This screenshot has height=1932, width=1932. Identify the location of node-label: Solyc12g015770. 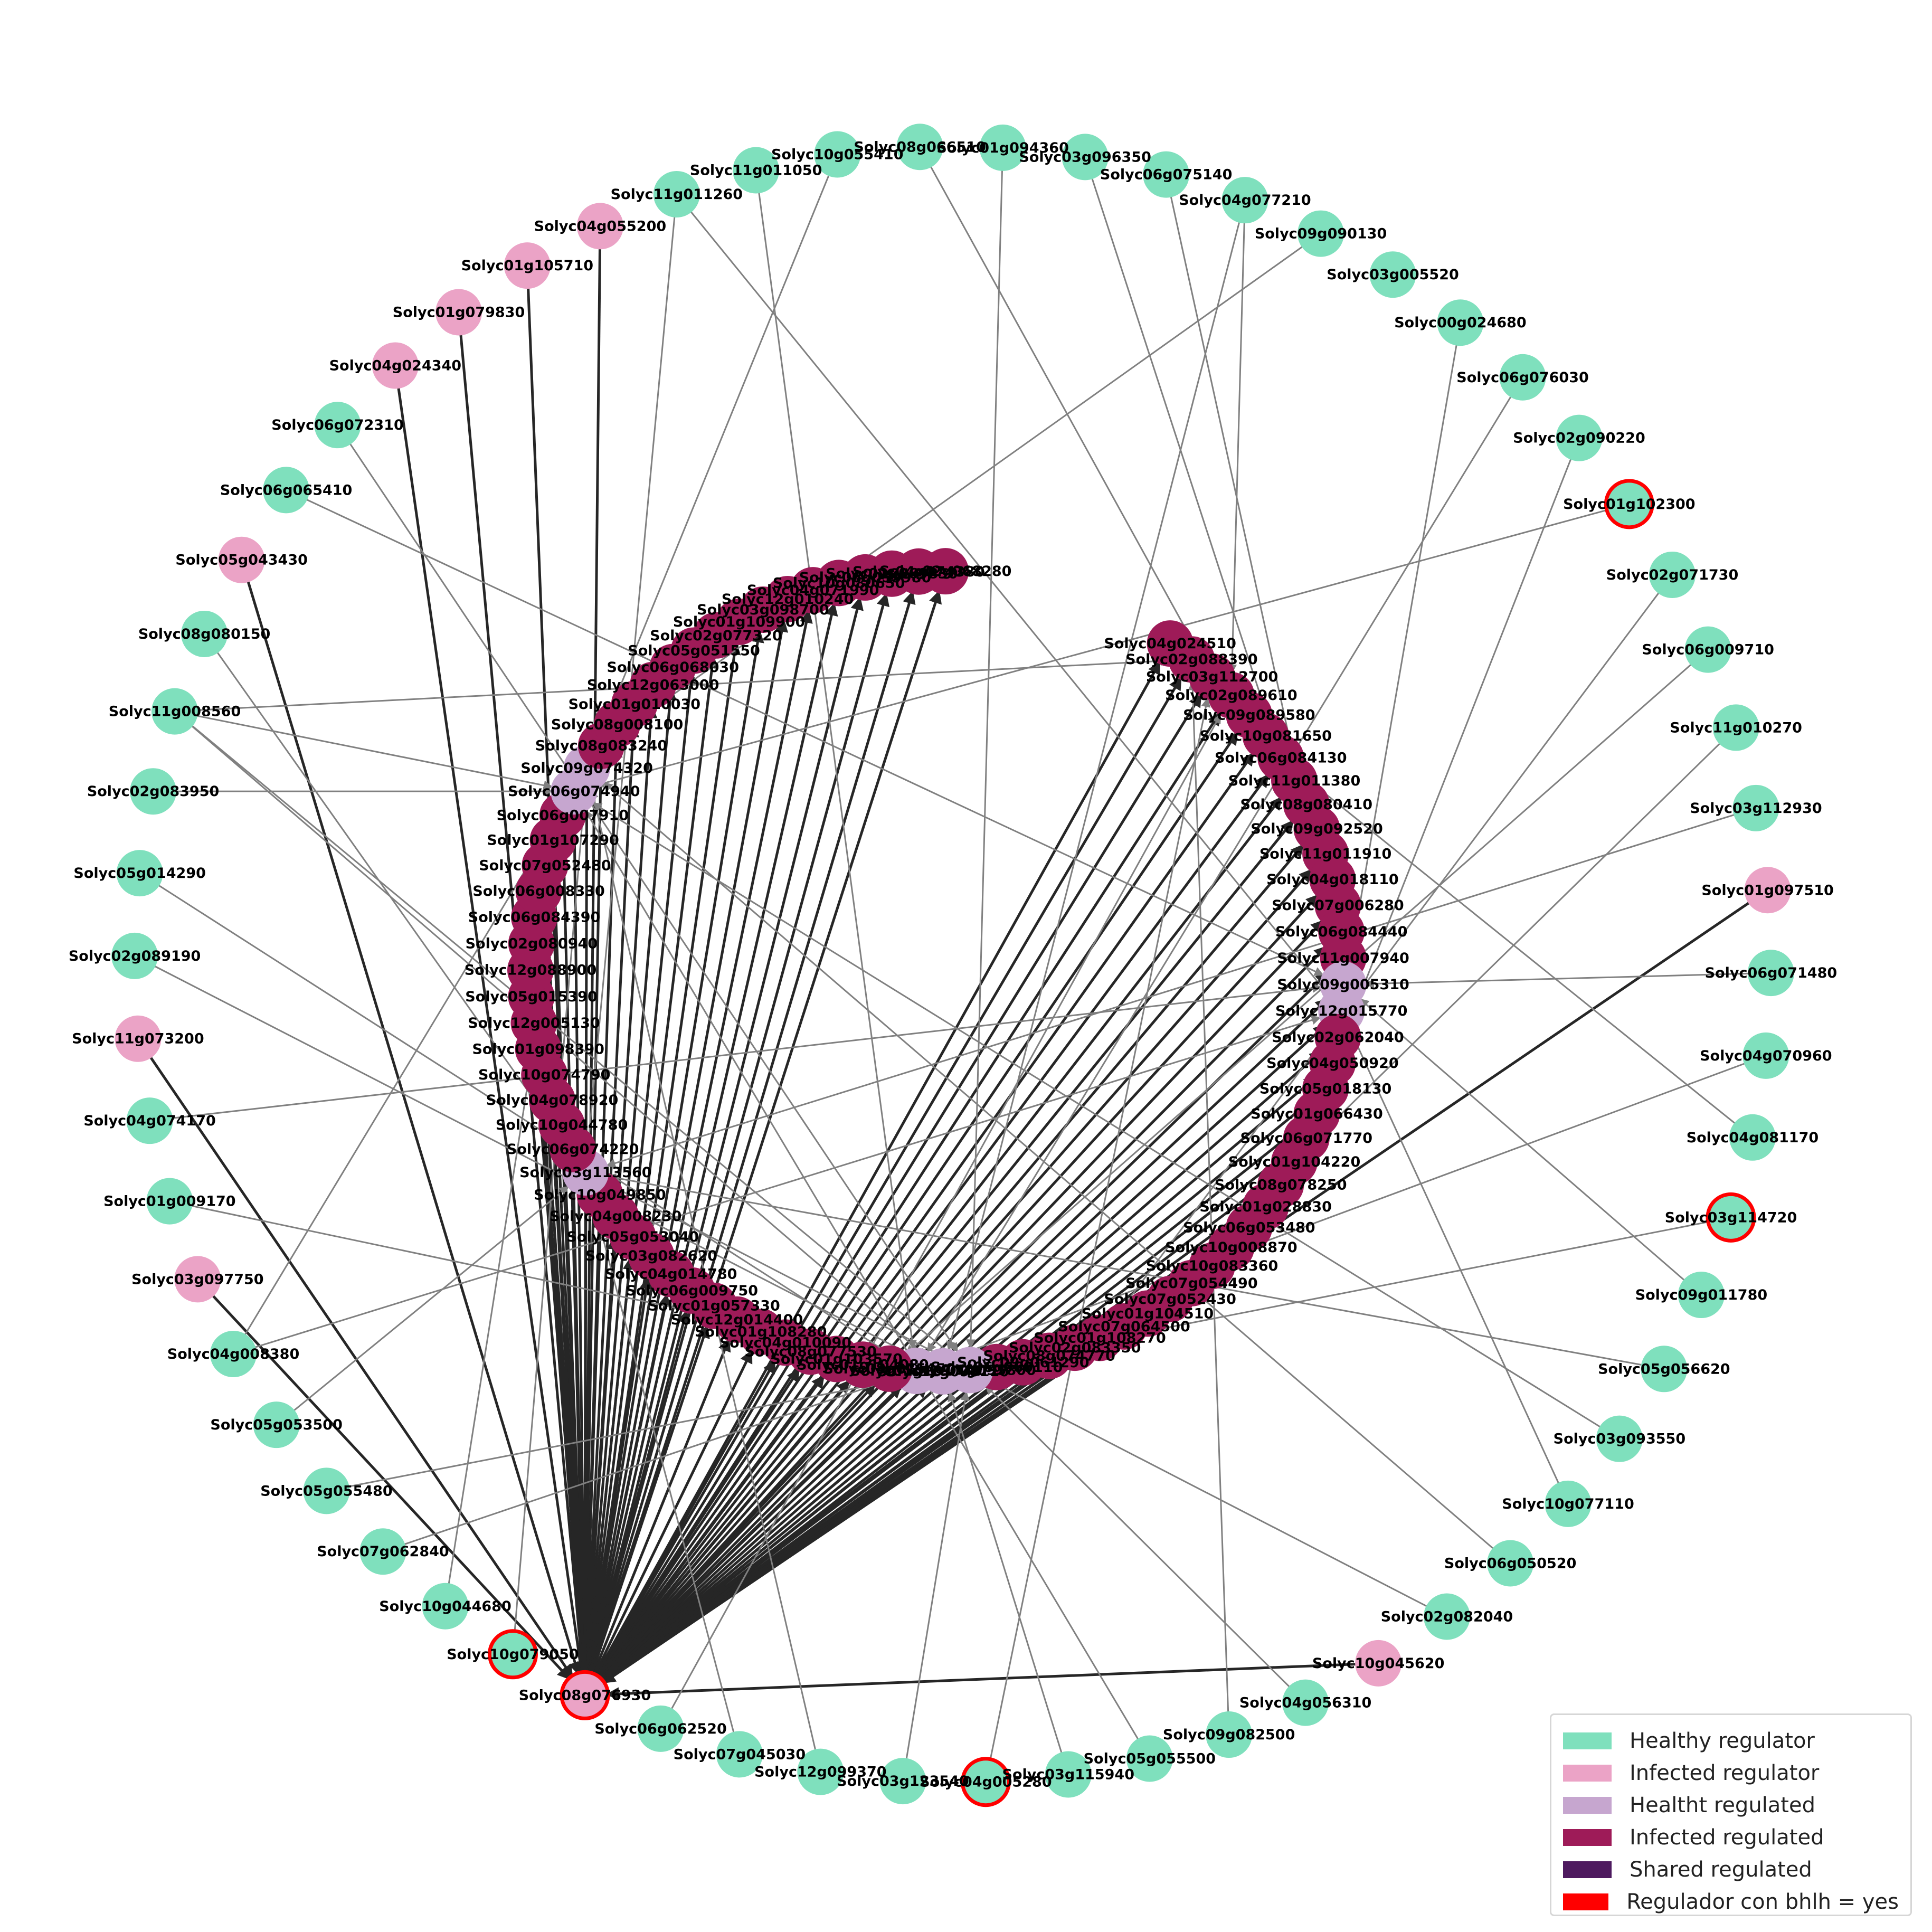
(1341, 1011).